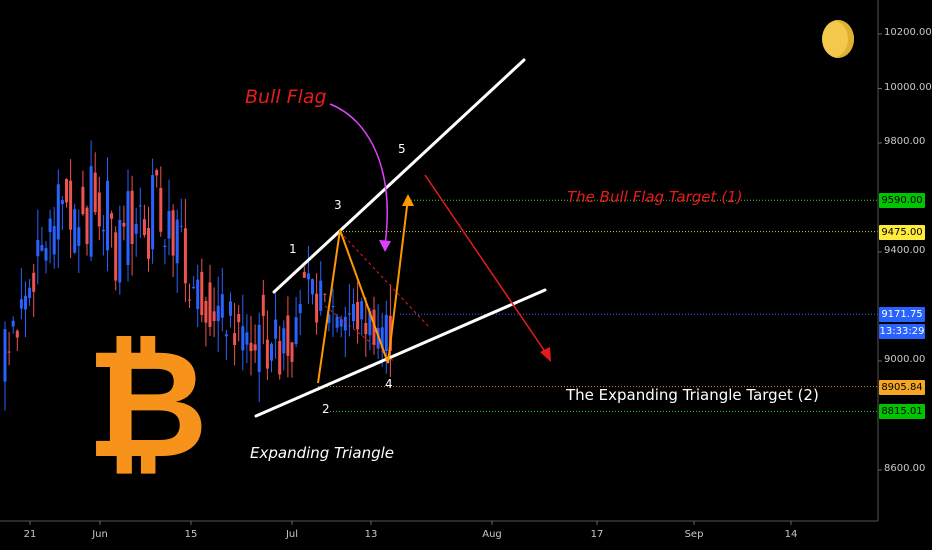 This screenshot has width=932, height=550. What do you see at coordinates (905, 359) in the screenshot?
I see `y-tick-label: 9000.00` at bounding box center [905, 359].